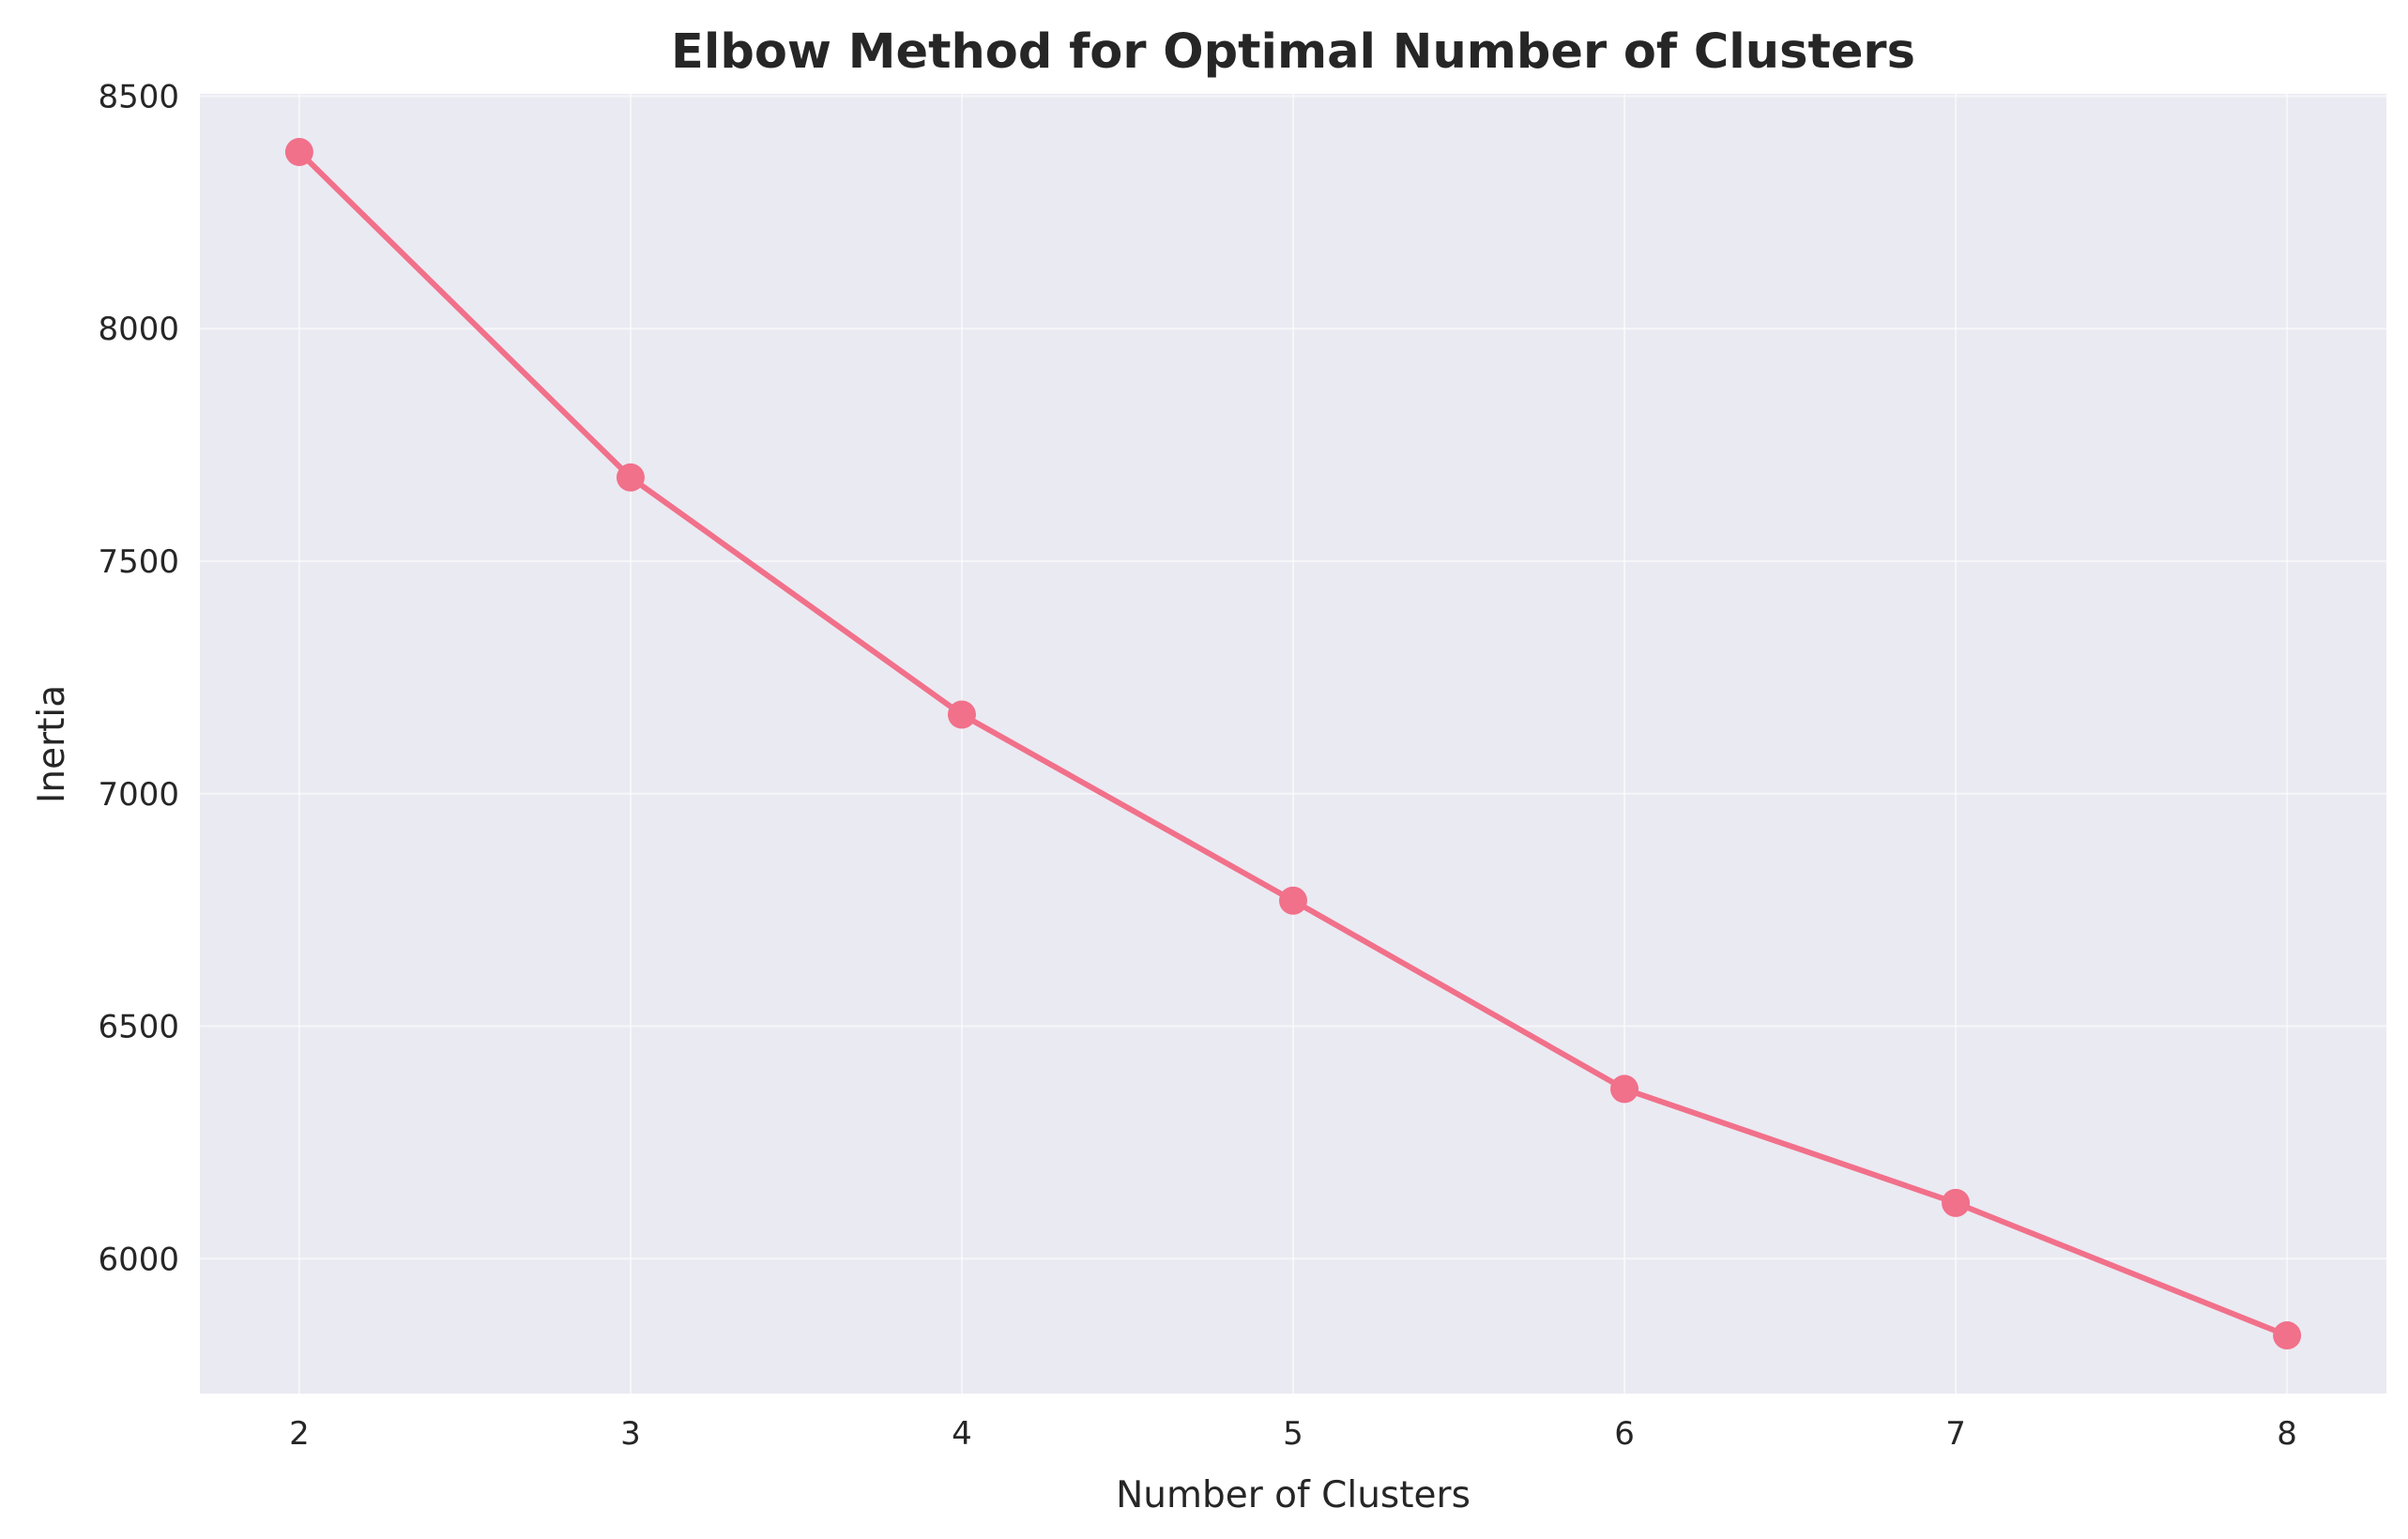 The width and height of the screenshot is (2408, 1539). I want to click on y-tick-labels: 6000 6500 7000 7500 8000 8500, so click(138, 678).